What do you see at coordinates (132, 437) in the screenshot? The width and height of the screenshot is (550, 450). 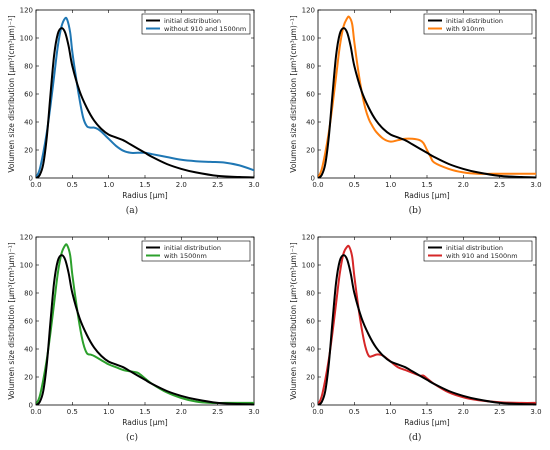 I see `panel-caption: (c)` at bounding box center [132, 437].